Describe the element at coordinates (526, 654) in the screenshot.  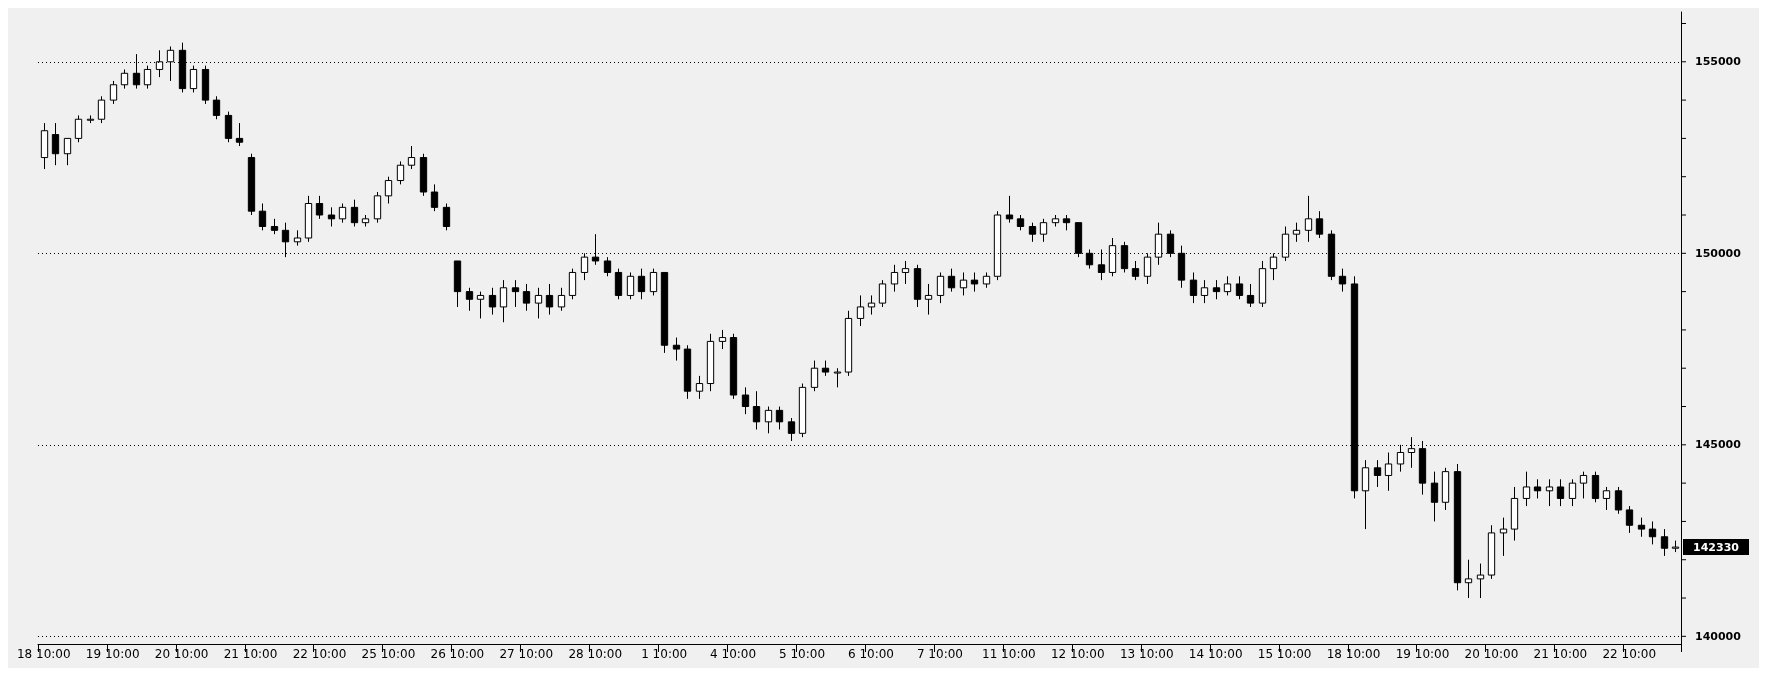
I see `x-tick-label: 27 10:00` at that location.